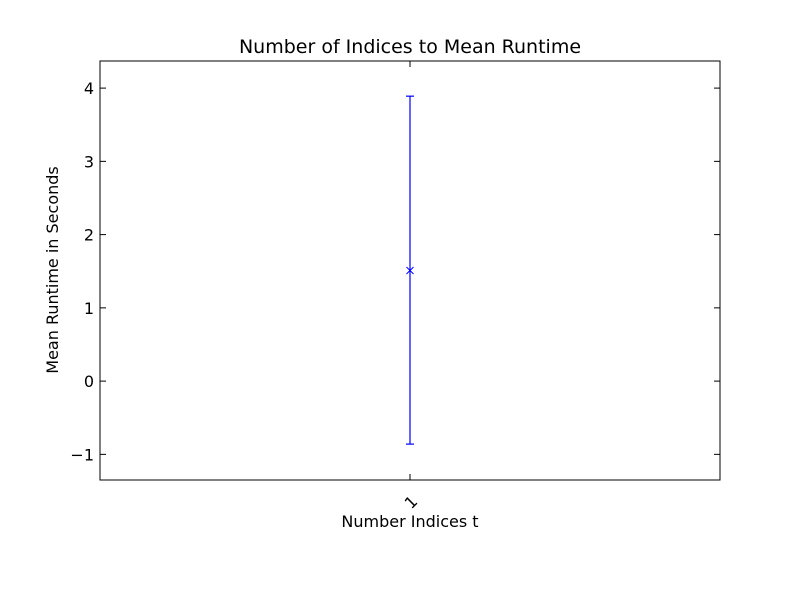 This screenshot has height=600, width=800. What do you see at coordinates (89, 381) in the screenshot?
I see `y-tick-label: 0` at bounding box center [89, 381].